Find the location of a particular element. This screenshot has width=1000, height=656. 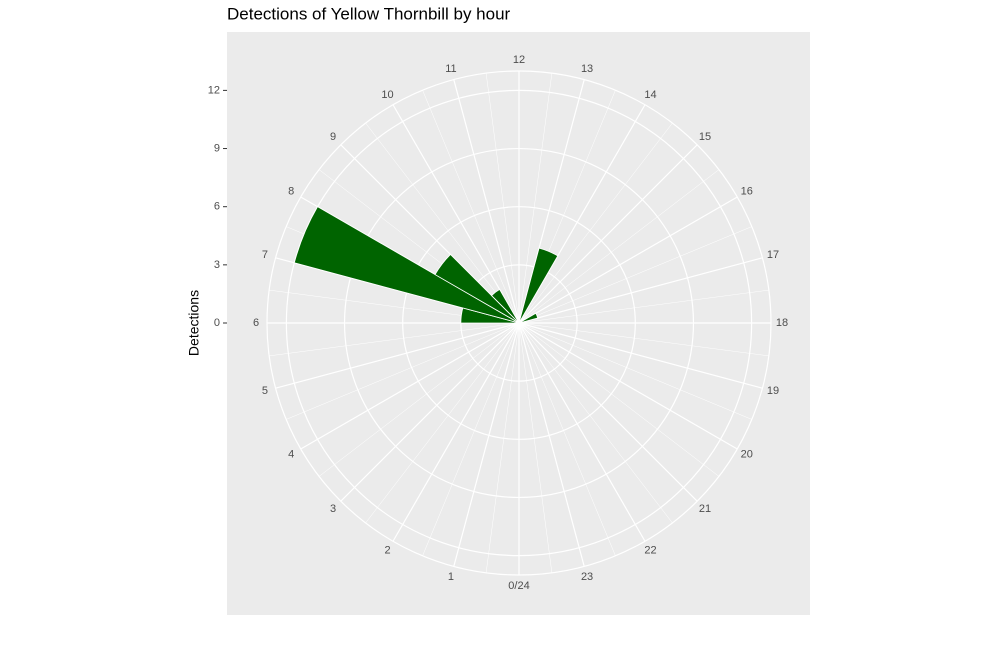

x-tick-label: 18 is located at coordinates (782, 323).